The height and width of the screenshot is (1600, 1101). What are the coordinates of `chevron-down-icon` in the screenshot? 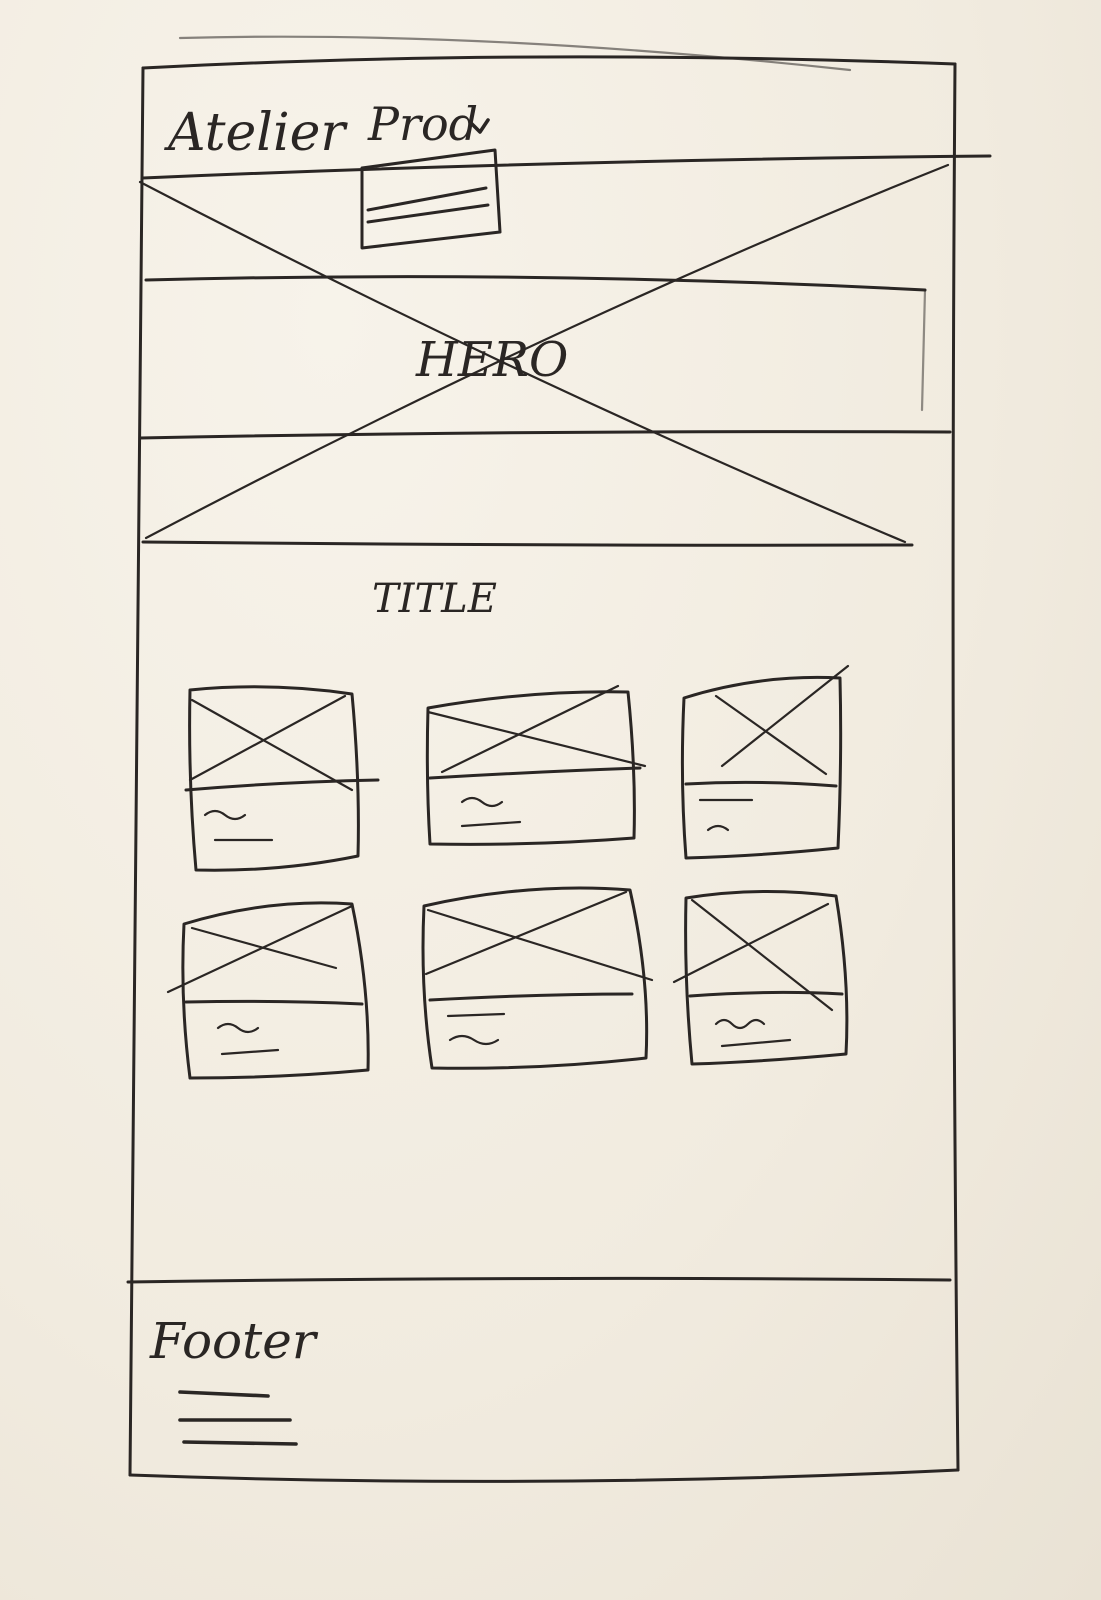 It's located at (479, 126).